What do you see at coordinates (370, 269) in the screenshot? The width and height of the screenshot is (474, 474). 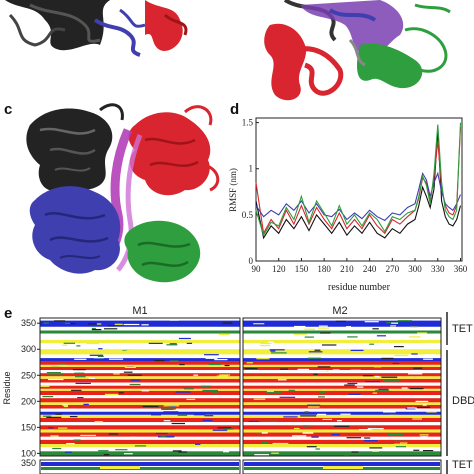 I see `rmsf-x-tick-label: 240` at bounding box center [370, 269].